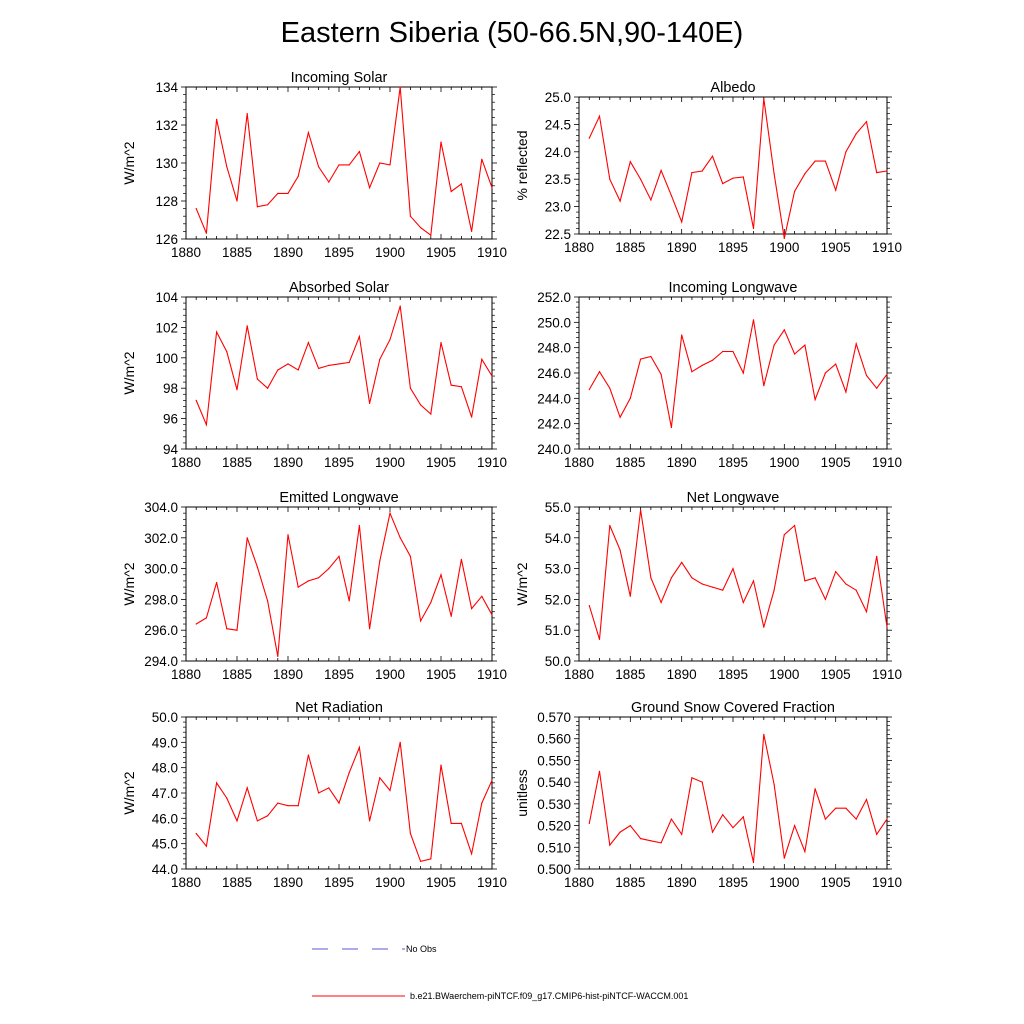 Image resolution: width=1024 pixels, height=1024 pixels. Describe the element at coordinates (554, 826) in the screenshot. I see `y-tick-label: 0.520` at that location.